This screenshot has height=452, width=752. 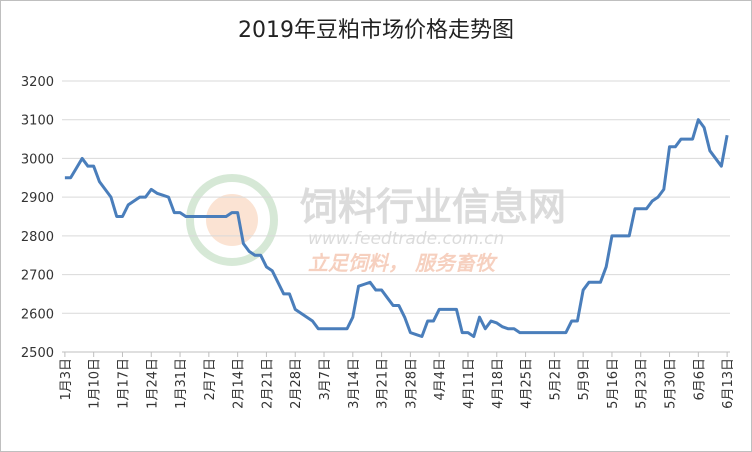 What do you see at coordinates (613, 383) in the screenshot?
I see `x-tick-label: 5月16日` at bounding box center [613, 383].